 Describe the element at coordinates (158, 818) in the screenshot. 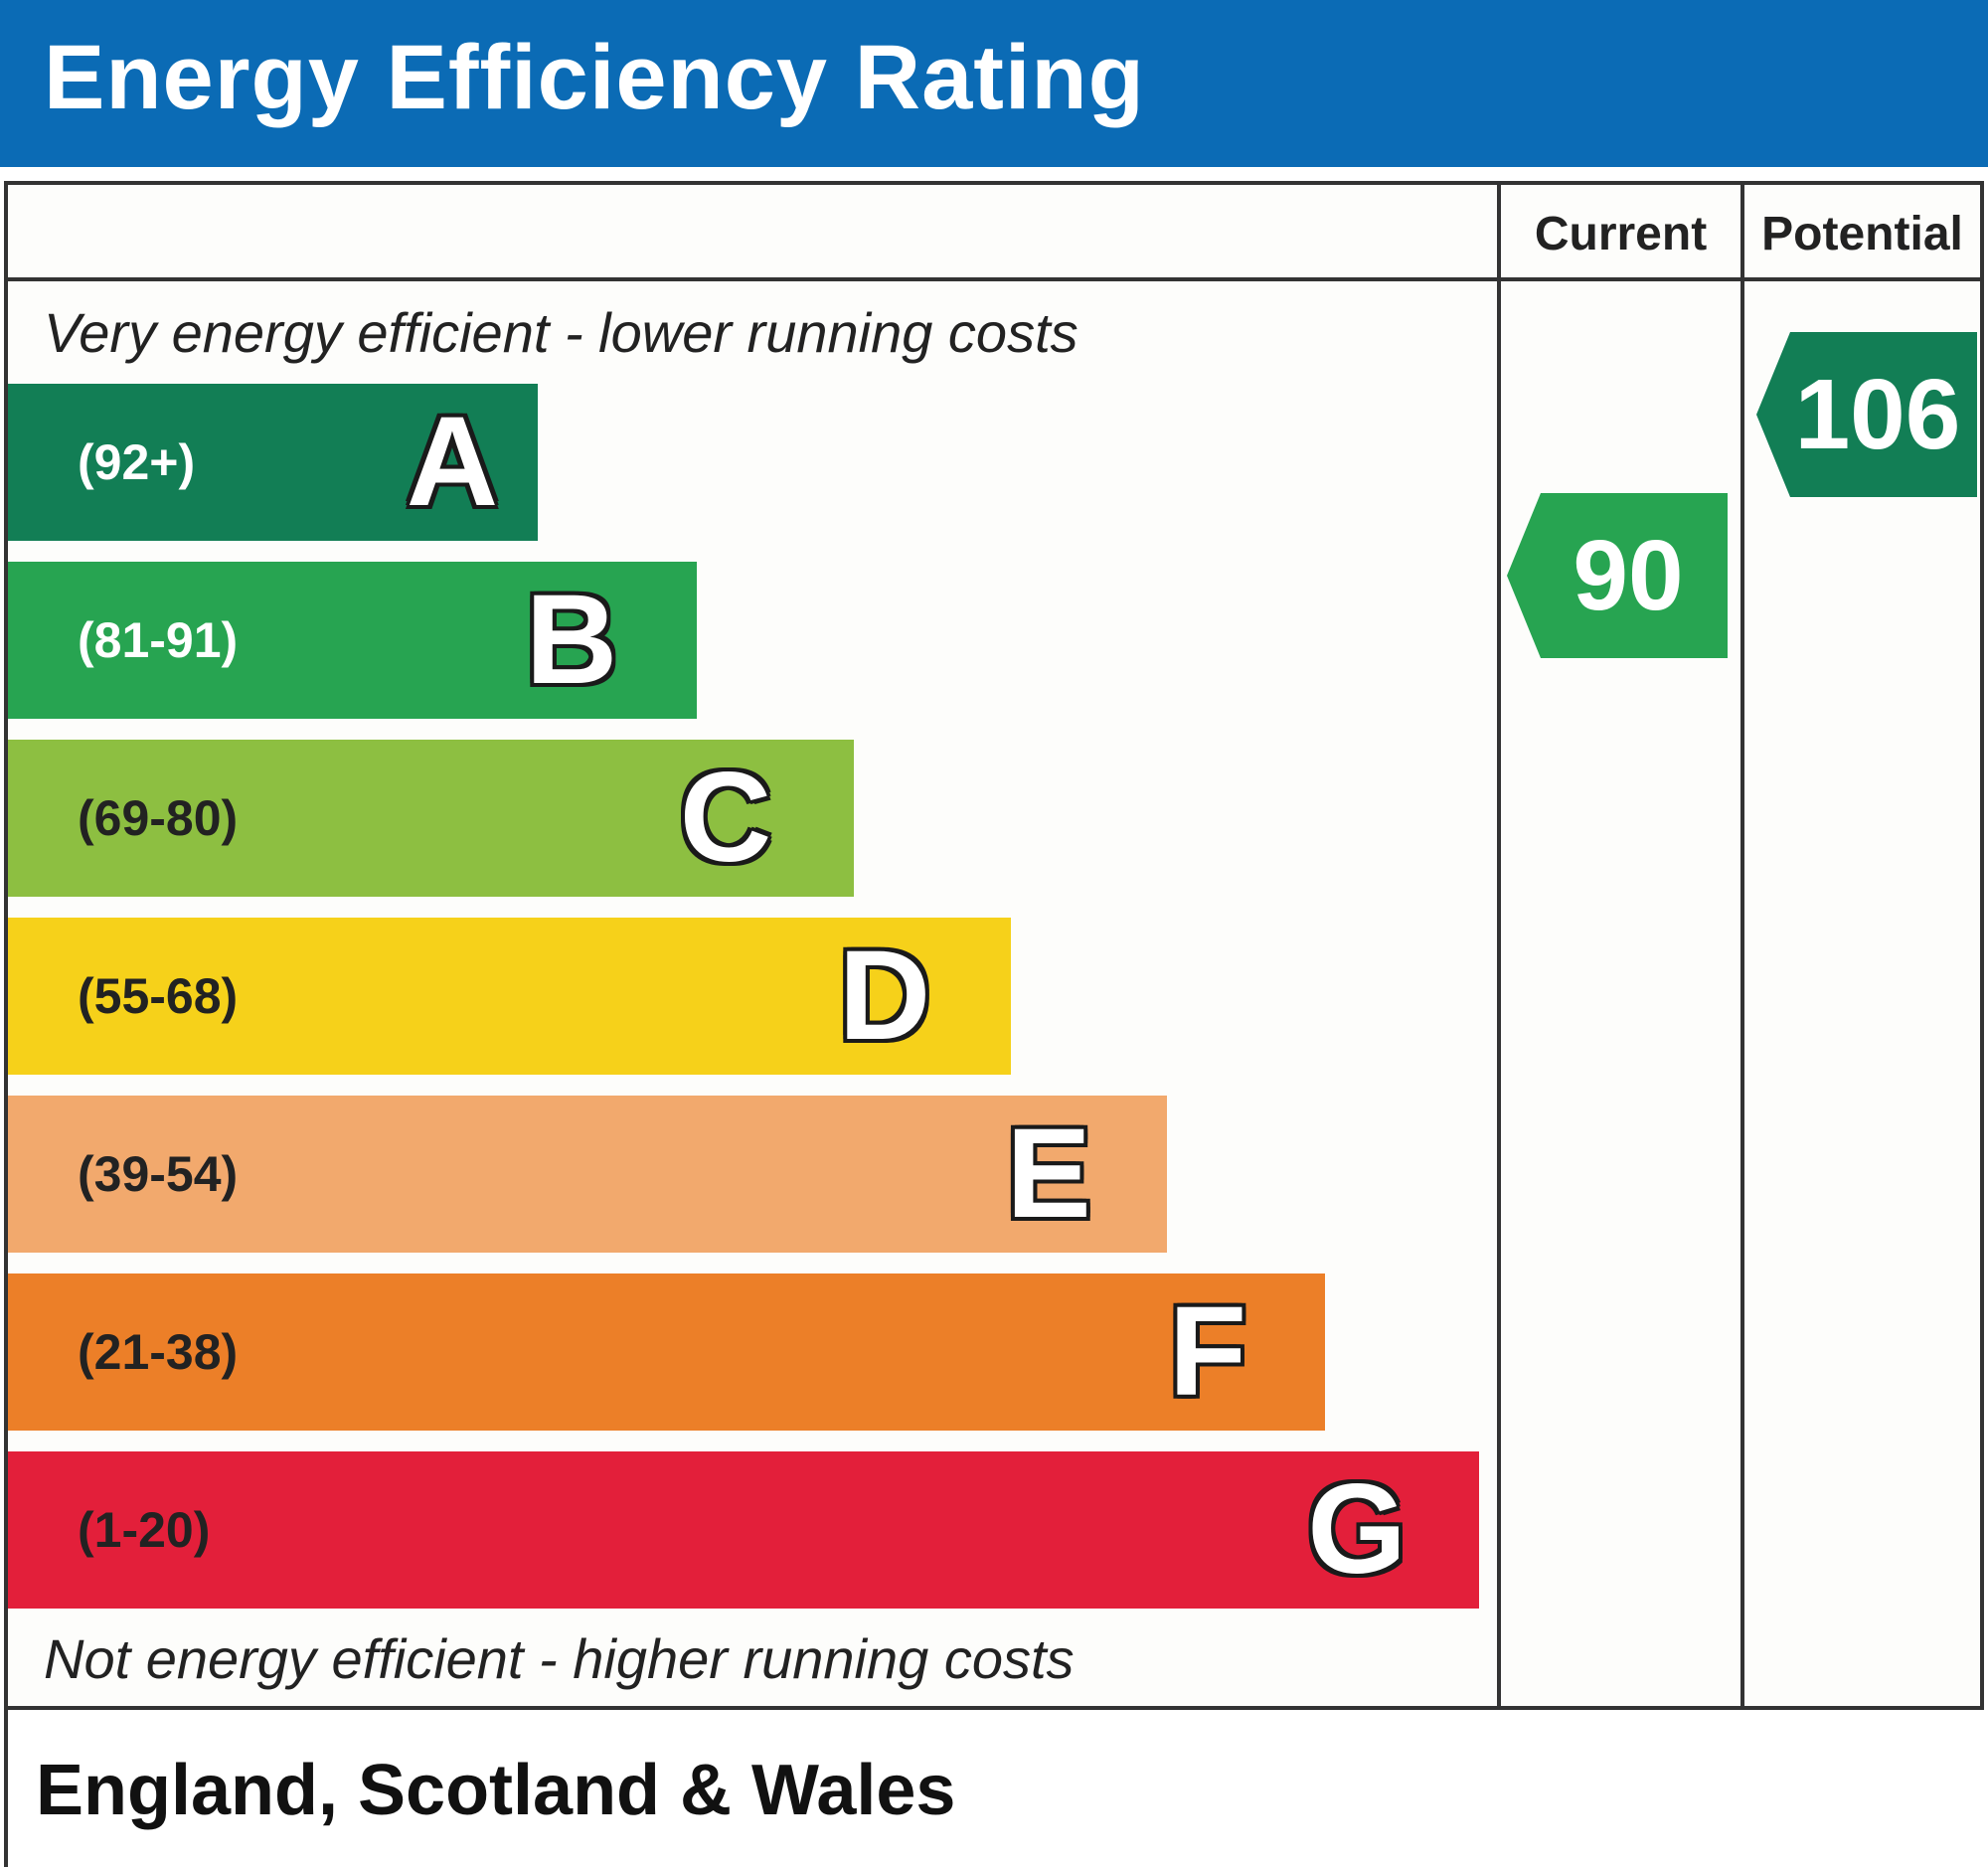

I see `band-range-label: (69-80)` at that location.